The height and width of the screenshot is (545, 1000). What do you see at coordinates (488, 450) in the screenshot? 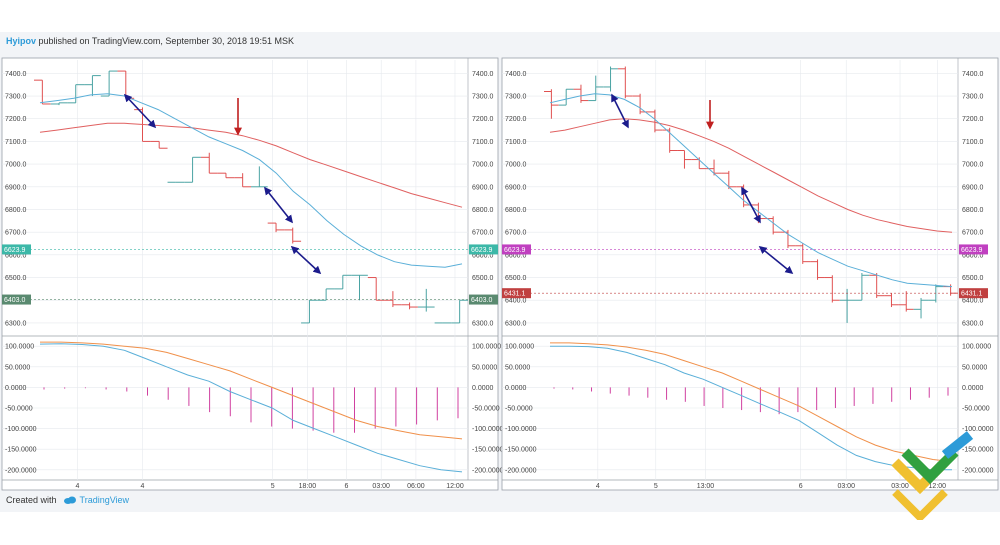
I see `left-osc-tick-right: -150.0000` at bounding box center [488, 450].